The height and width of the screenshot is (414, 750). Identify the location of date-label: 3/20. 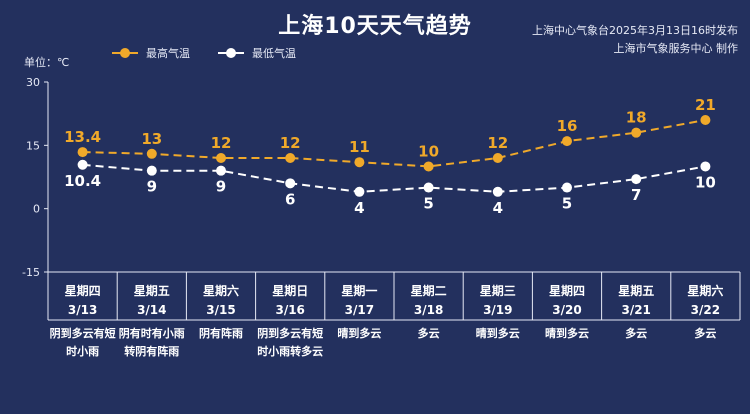
(566, 310).